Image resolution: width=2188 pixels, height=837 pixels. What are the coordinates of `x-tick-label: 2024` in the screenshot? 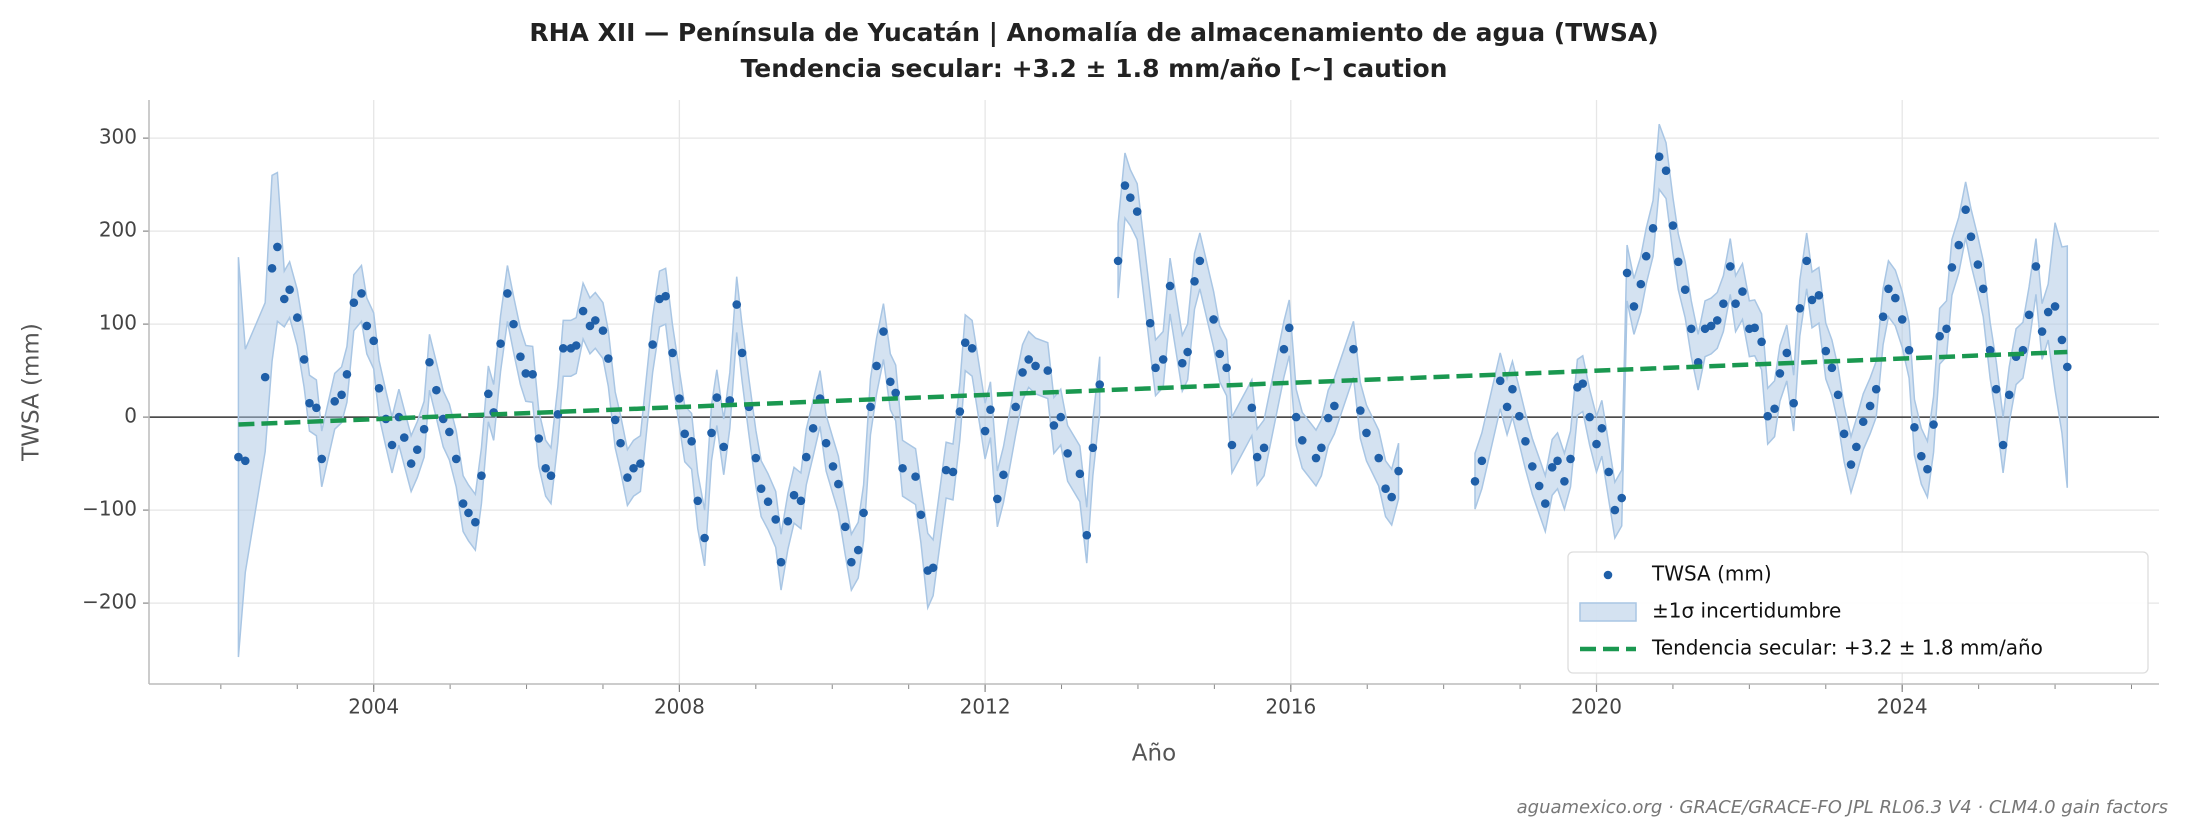 It's located at (1902, 707).